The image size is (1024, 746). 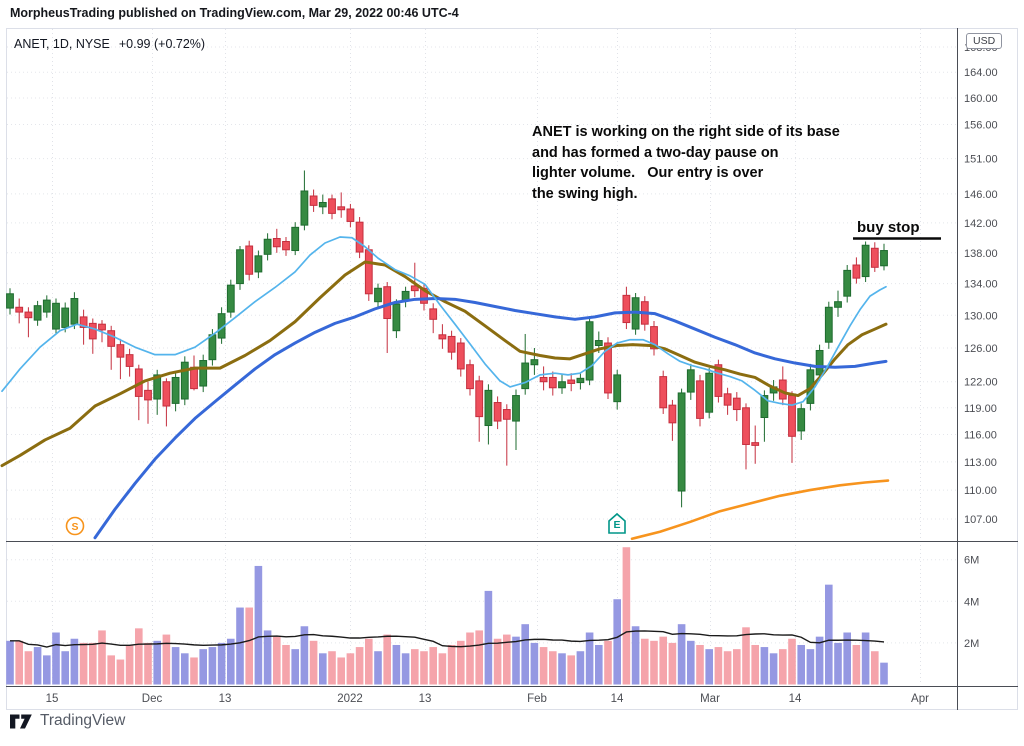 I want to click on price-tick-label: 142.00, so click(x=981, y=224).